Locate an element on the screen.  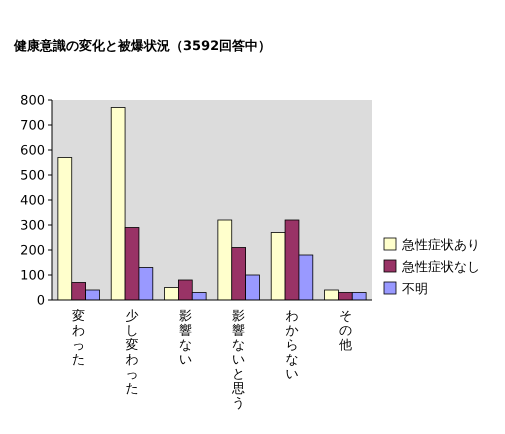
ytick-label: 800 is located at coordinates (32, 101).